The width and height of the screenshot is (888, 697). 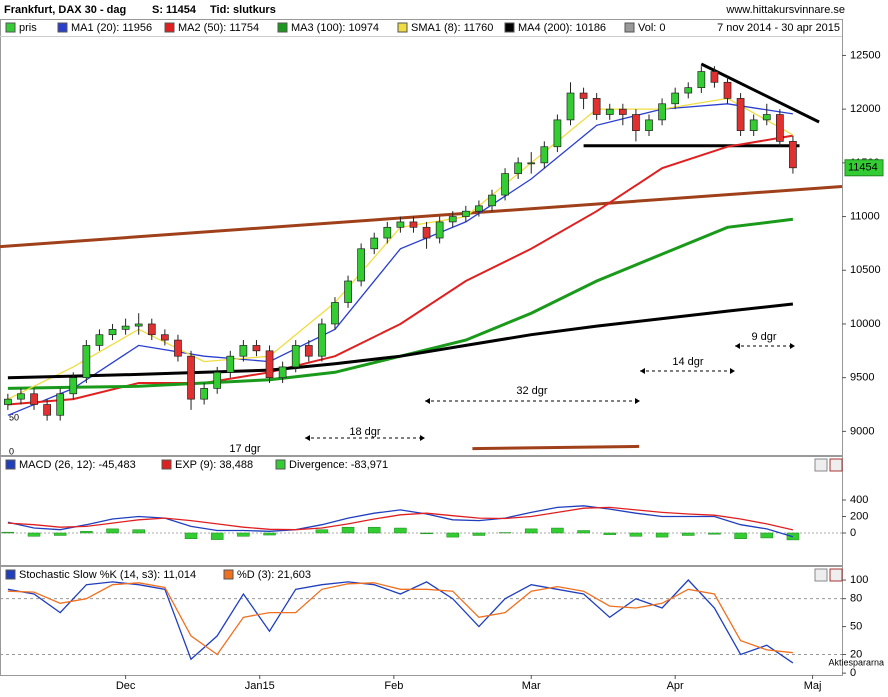 What do you see at coordinates (531, 686) in the screenshot?
I see `x-tick-label: Mar` at bounding box center [531, 686].